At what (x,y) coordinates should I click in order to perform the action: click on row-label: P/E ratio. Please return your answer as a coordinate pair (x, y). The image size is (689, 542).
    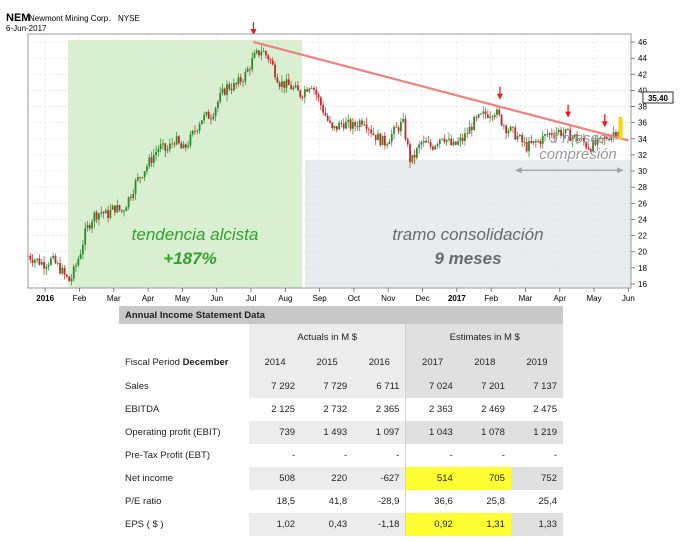
    Looking at the image, I should click on (143, 501).